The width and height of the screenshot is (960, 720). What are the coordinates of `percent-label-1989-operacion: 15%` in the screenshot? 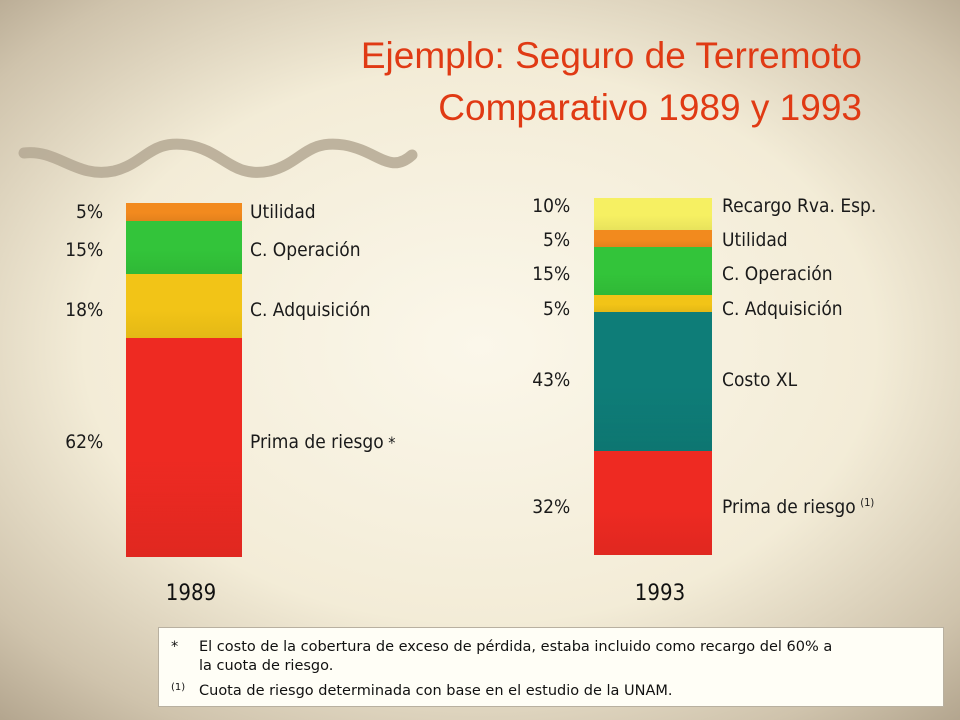 It's located at (83, 250).